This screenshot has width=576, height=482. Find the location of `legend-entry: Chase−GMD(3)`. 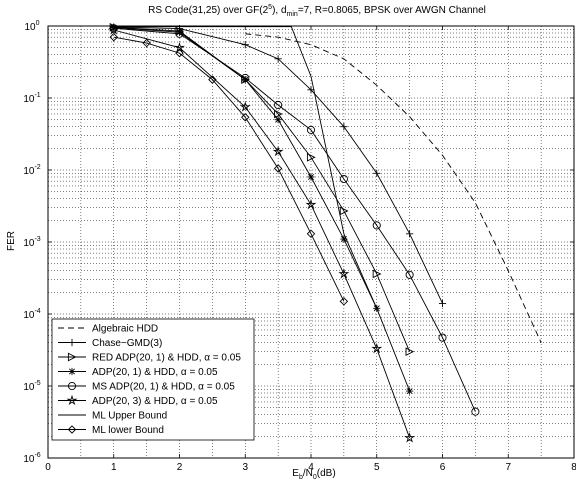

legend-entry: Chase−GMD(3) is located at coordinates (110, 343).